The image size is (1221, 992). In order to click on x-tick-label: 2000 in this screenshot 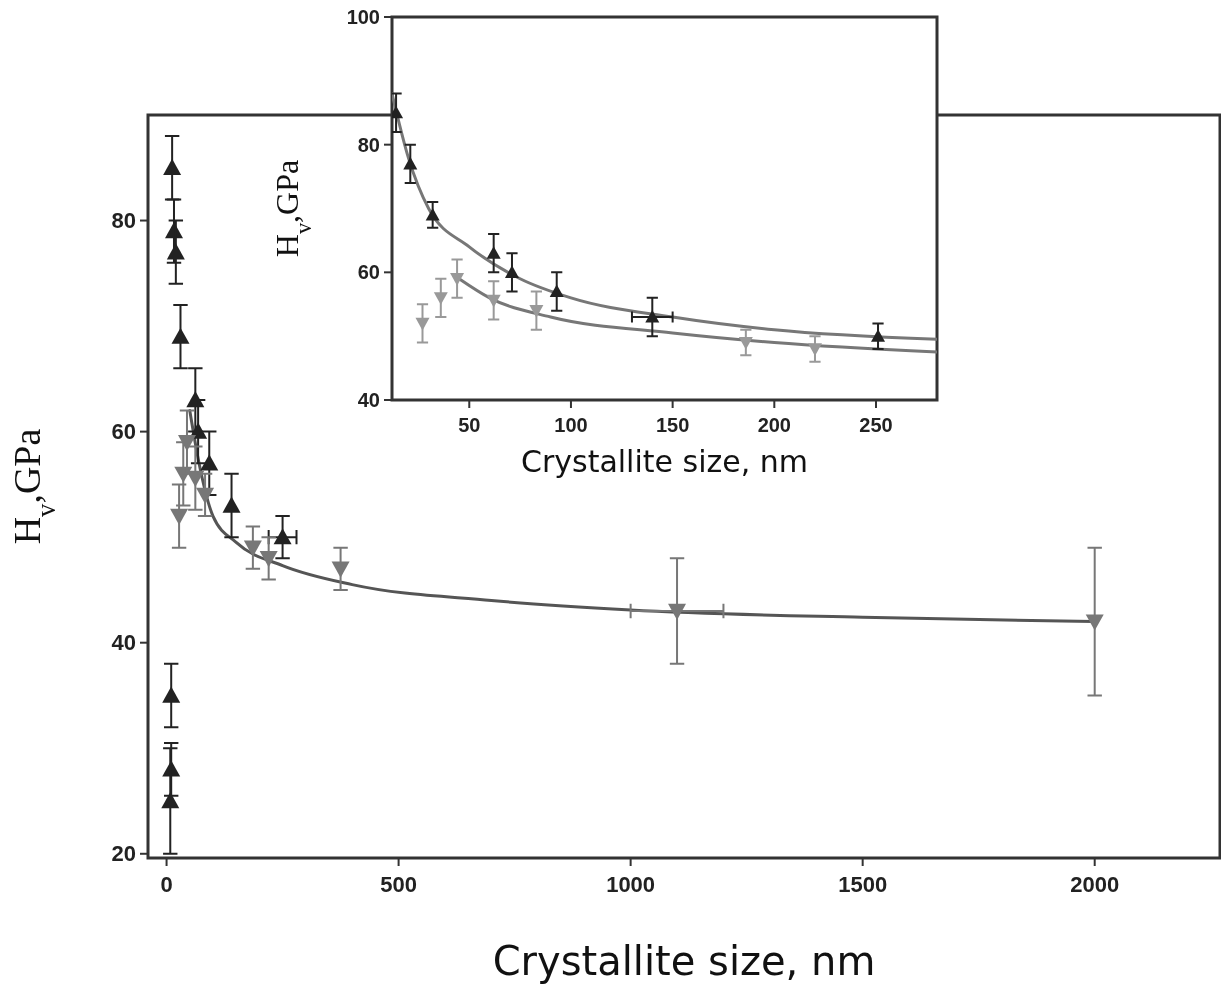, I will do `click(1095, 884)`.